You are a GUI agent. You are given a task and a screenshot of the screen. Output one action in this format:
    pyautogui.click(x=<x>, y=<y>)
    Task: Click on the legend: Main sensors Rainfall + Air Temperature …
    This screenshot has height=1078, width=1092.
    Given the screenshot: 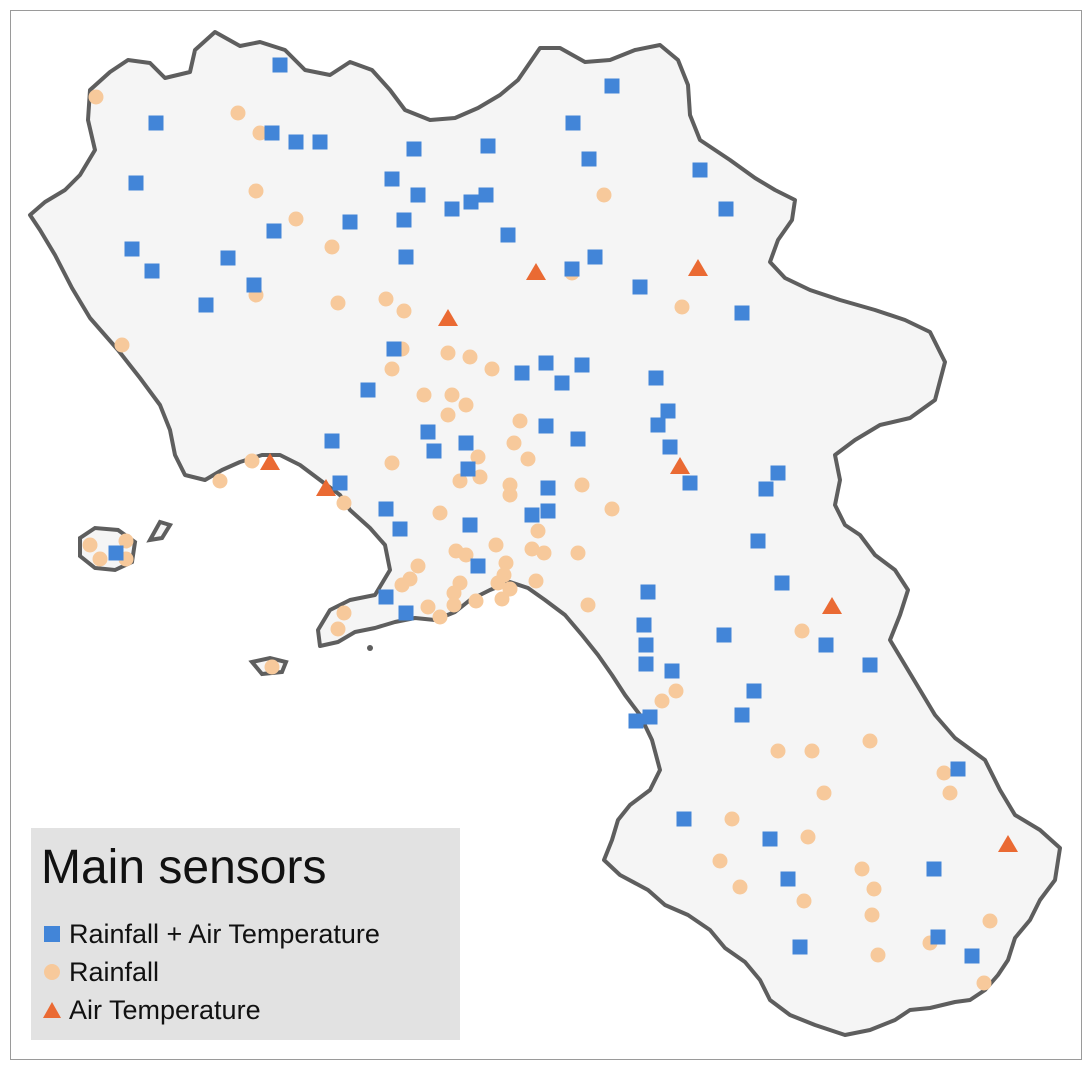 What is the action you would take?
    pyautogui.click(x=245, y=934)
    